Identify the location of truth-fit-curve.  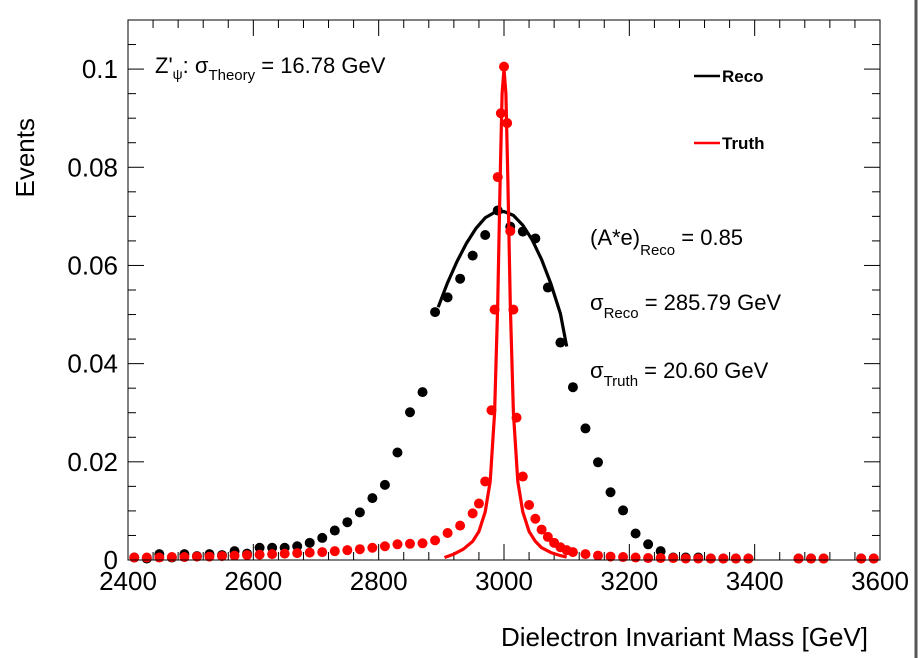
(505, 313).